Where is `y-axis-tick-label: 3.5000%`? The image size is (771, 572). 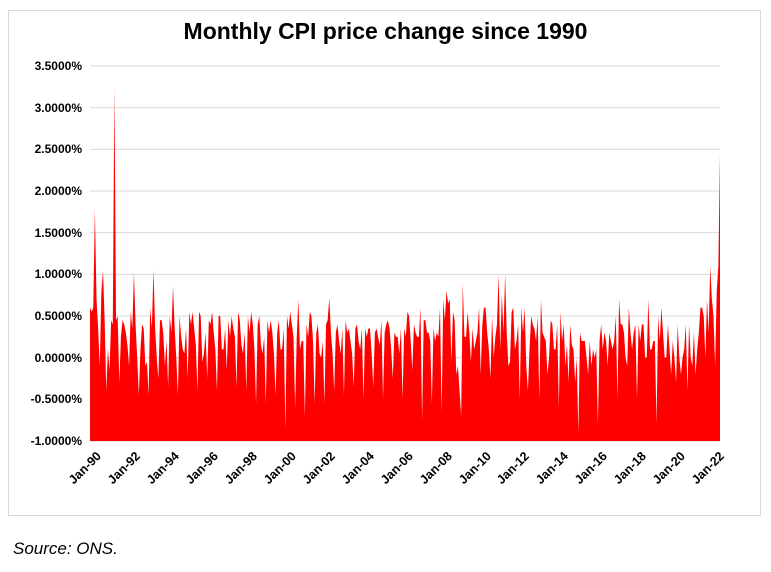 y-axis-tick-label: 3.5000% is located at coordinates (58, 66).